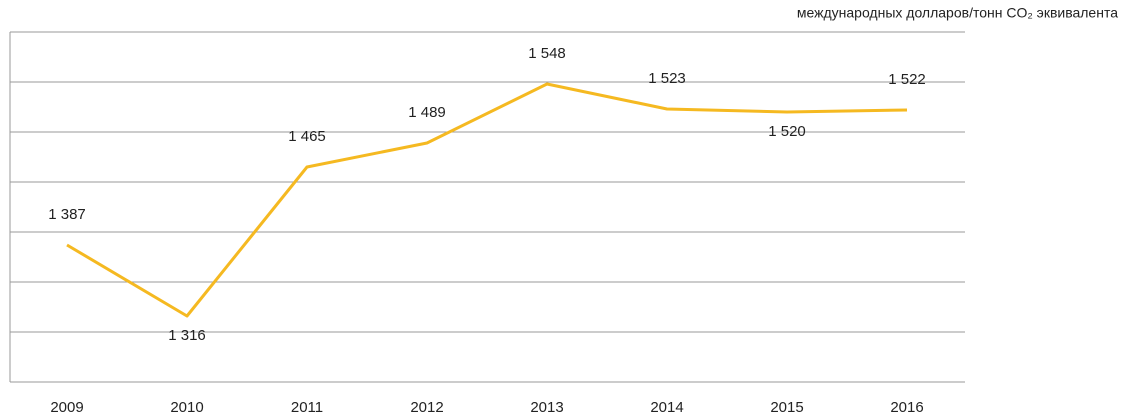  I want to click on x-tick-label: 2011, so click(307, 407).